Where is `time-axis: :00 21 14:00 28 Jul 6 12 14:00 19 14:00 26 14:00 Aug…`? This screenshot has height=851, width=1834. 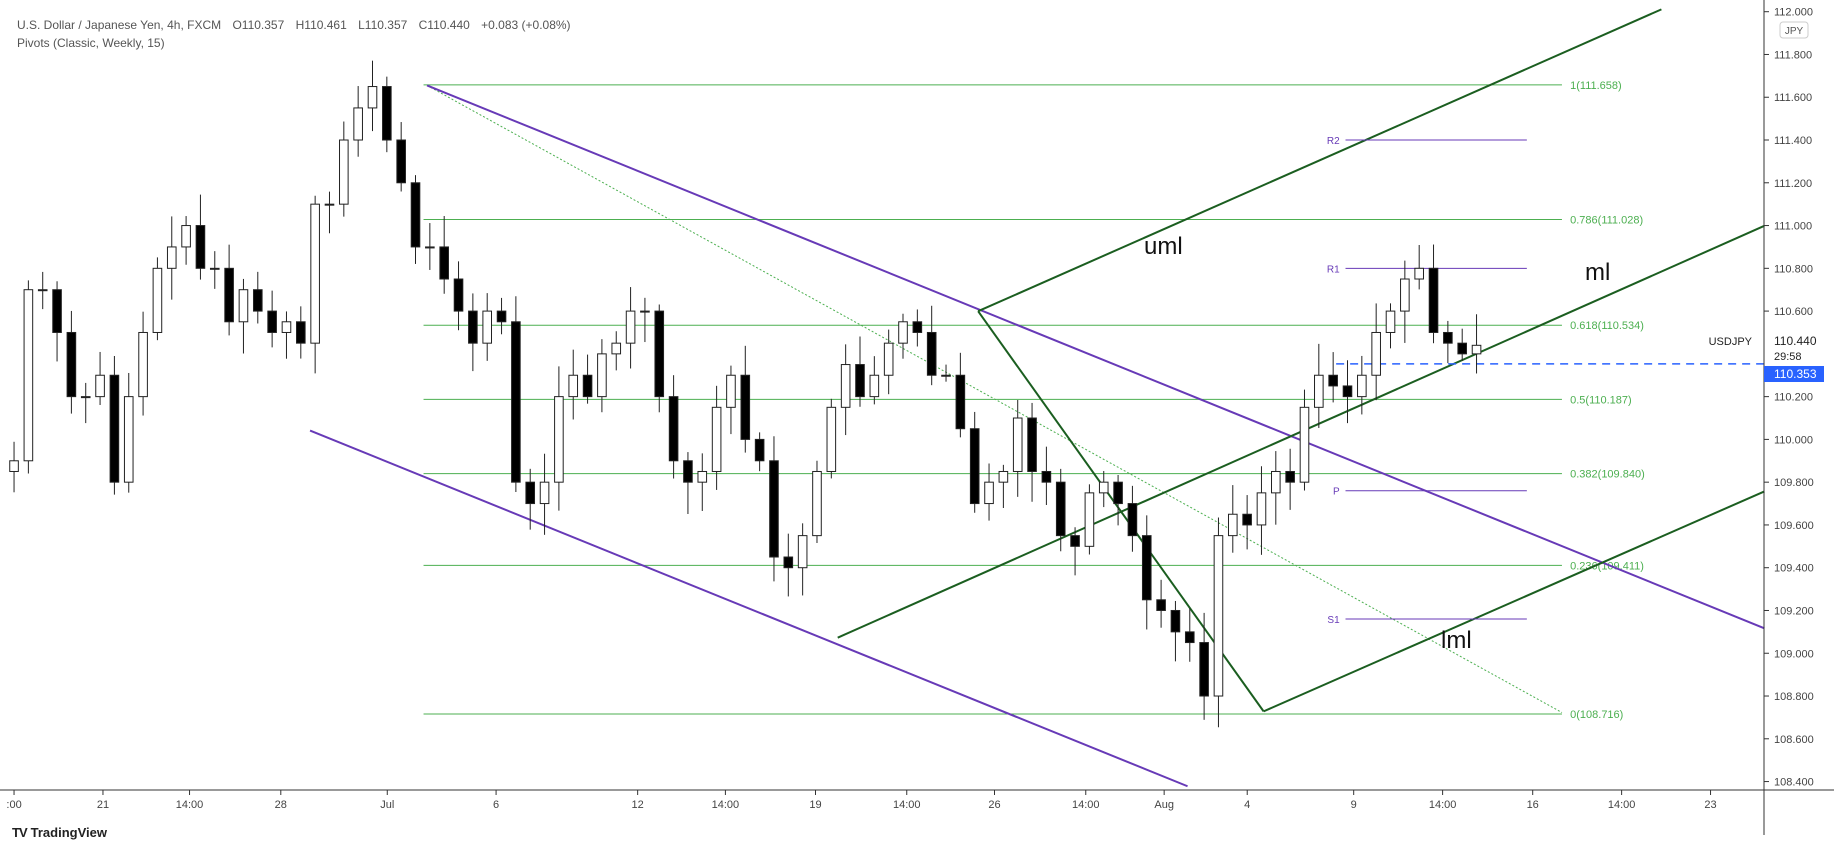
time-axis: :00 21 14:00 28 Jul 6 12 14:00 19 14:00 26 14:00 Aug… is located at coordinates (917, 800).